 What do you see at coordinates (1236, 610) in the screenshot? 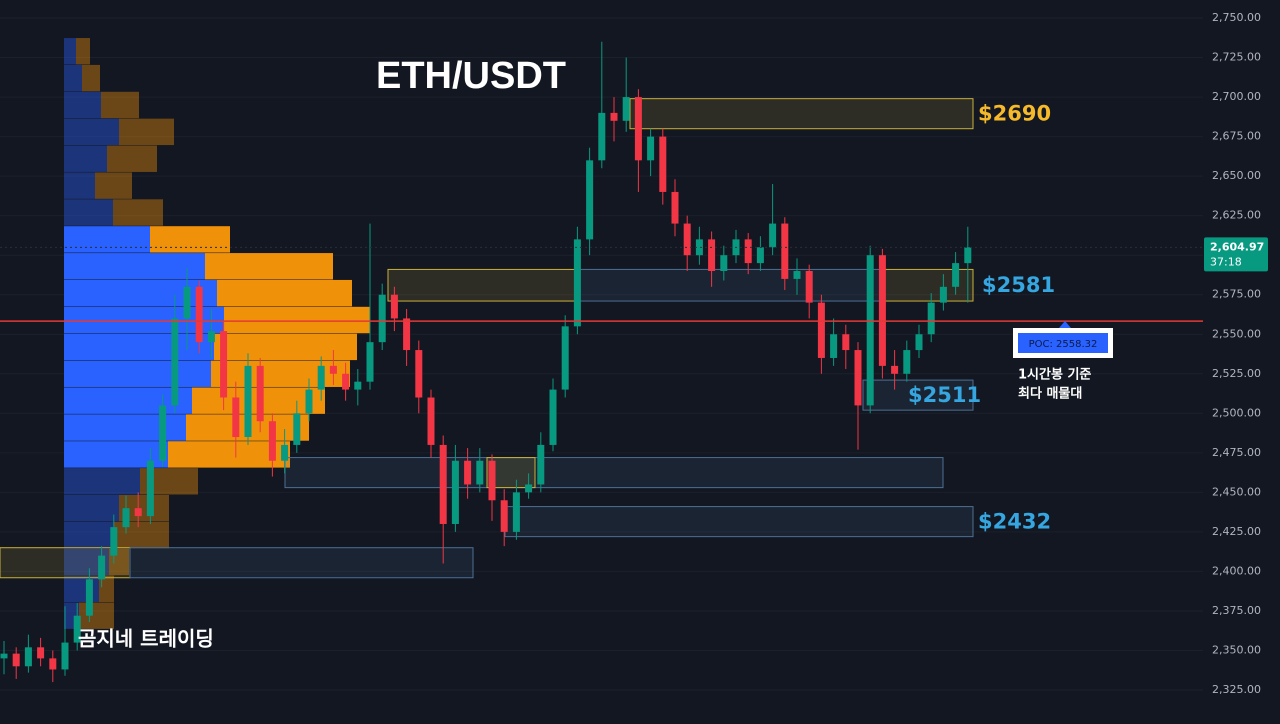
I see `y-tick-label: 2,375.00` at bounding box center [1236, 610].